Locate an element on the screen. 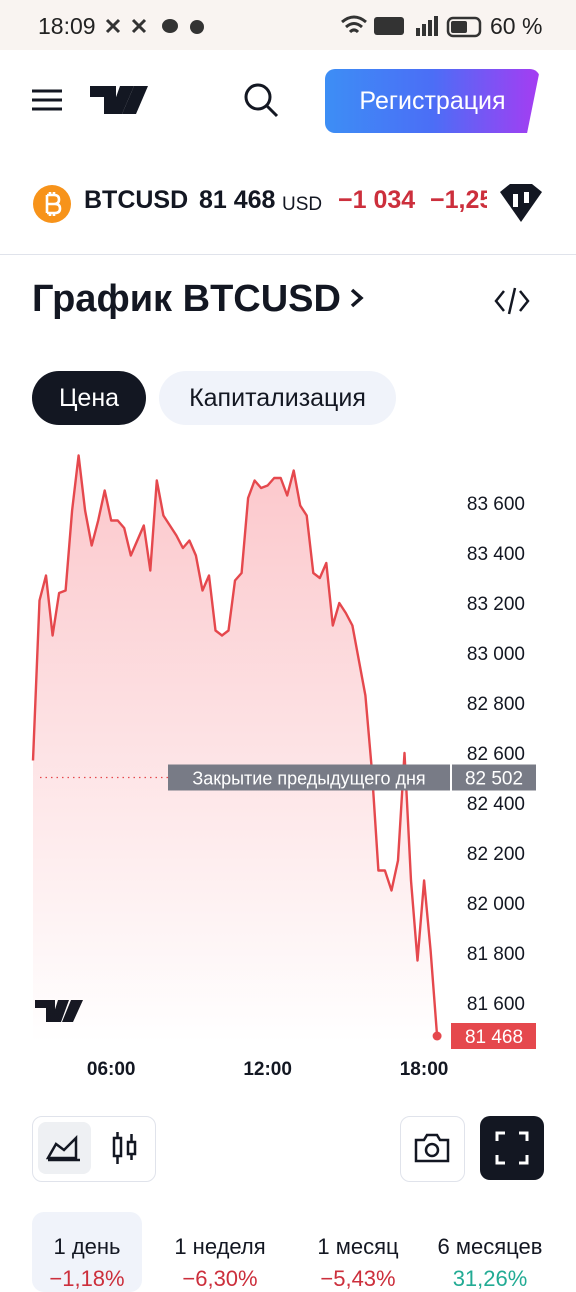 The height and width of the screenshot is (1292, 576). fullscreen-button is located at coordinates (512, 1148).